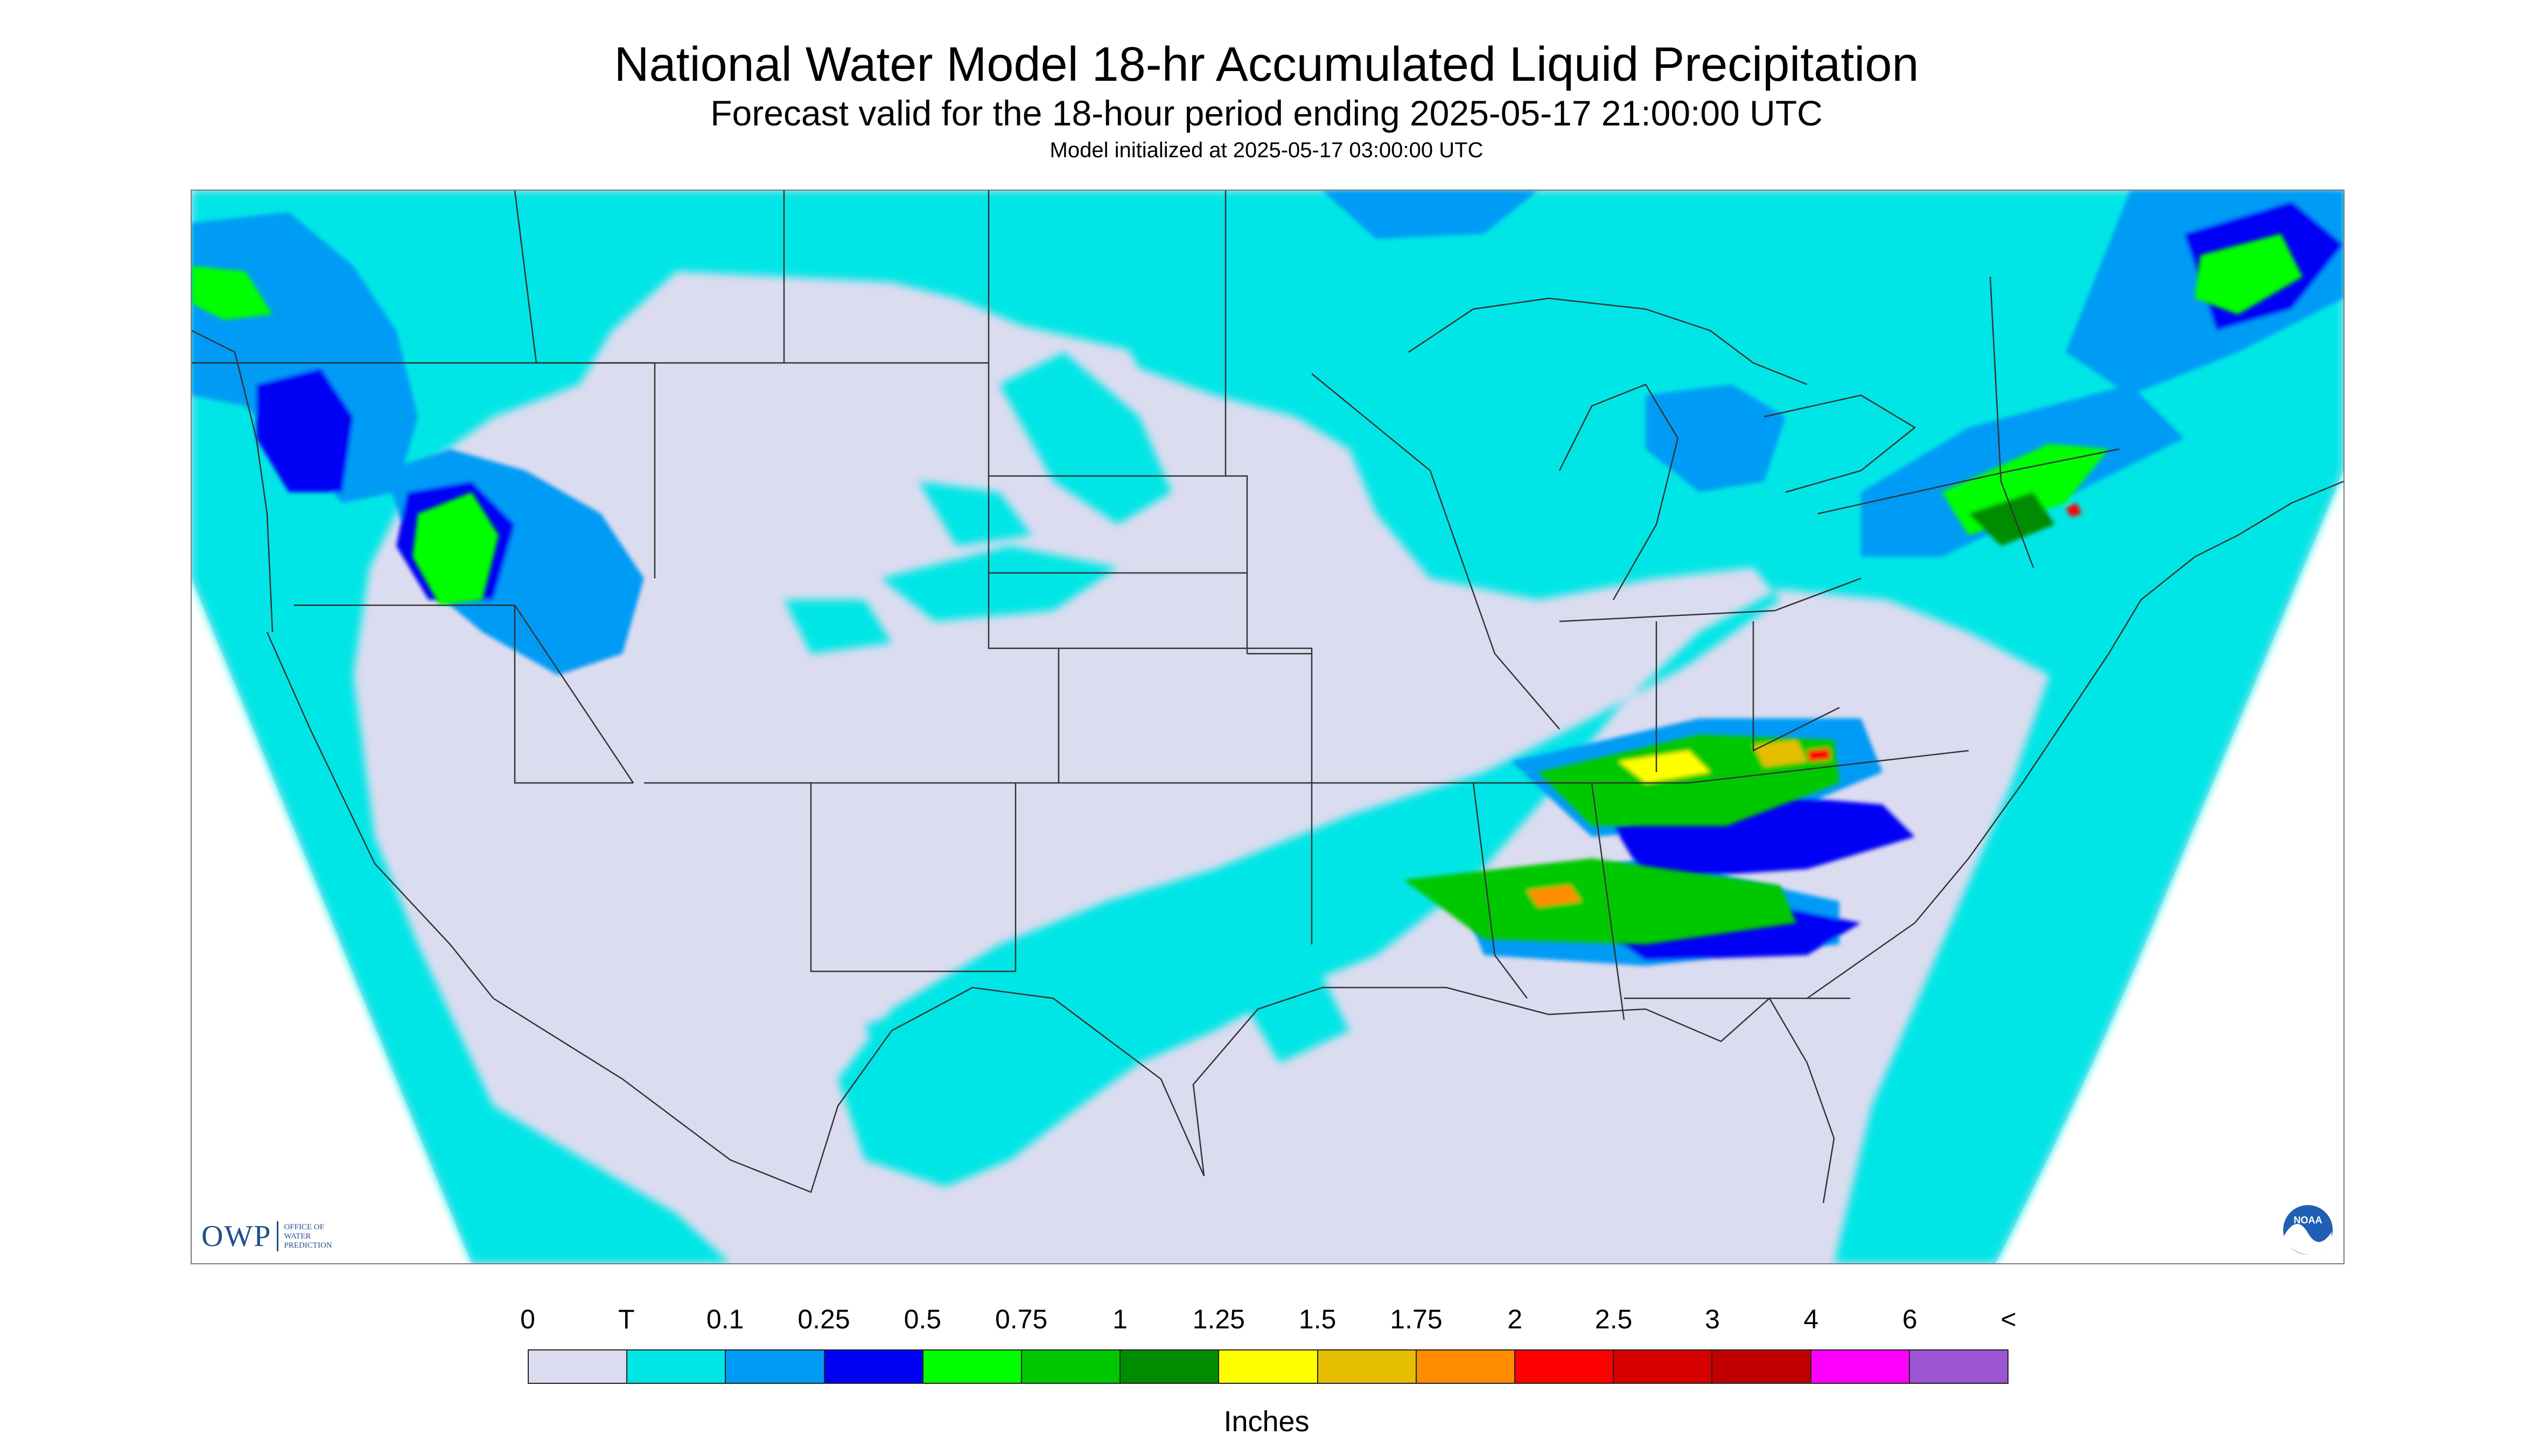  What do you see at coordinates (1514, 1094) in the screenshot?
I see `gulf-coastline` at bounding box center [1514, 1094].